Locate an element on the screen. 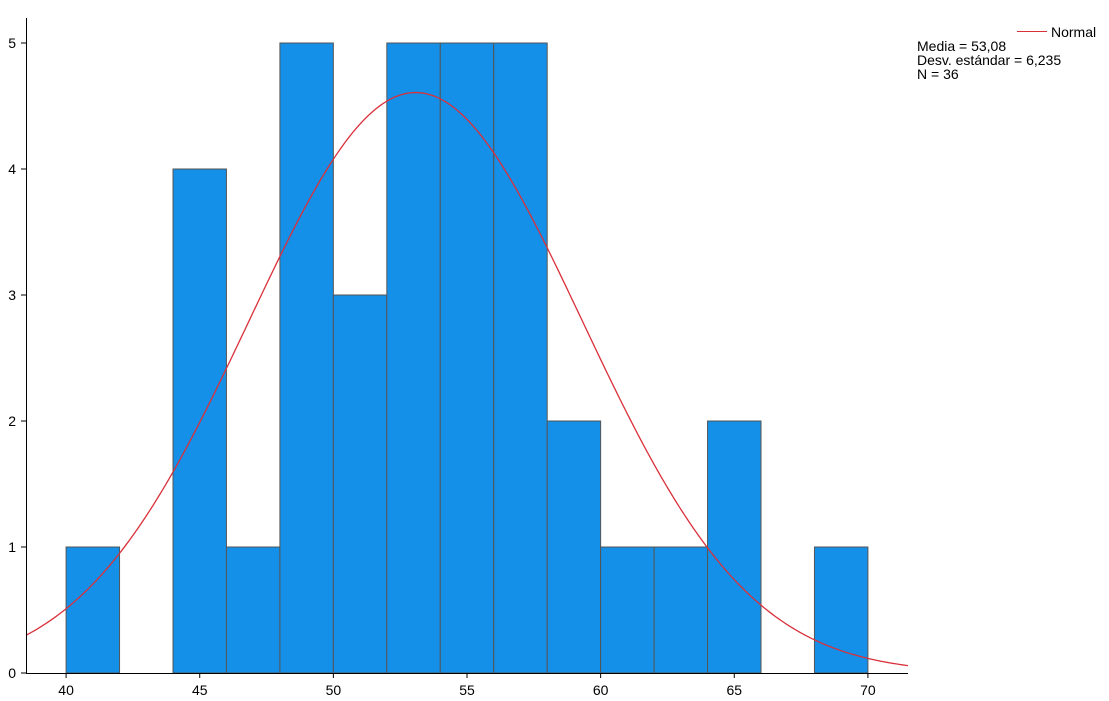 This screenshot has height=701, width=1109. legend-mean: Media = 53,08 is located at coordinates (962, 46).